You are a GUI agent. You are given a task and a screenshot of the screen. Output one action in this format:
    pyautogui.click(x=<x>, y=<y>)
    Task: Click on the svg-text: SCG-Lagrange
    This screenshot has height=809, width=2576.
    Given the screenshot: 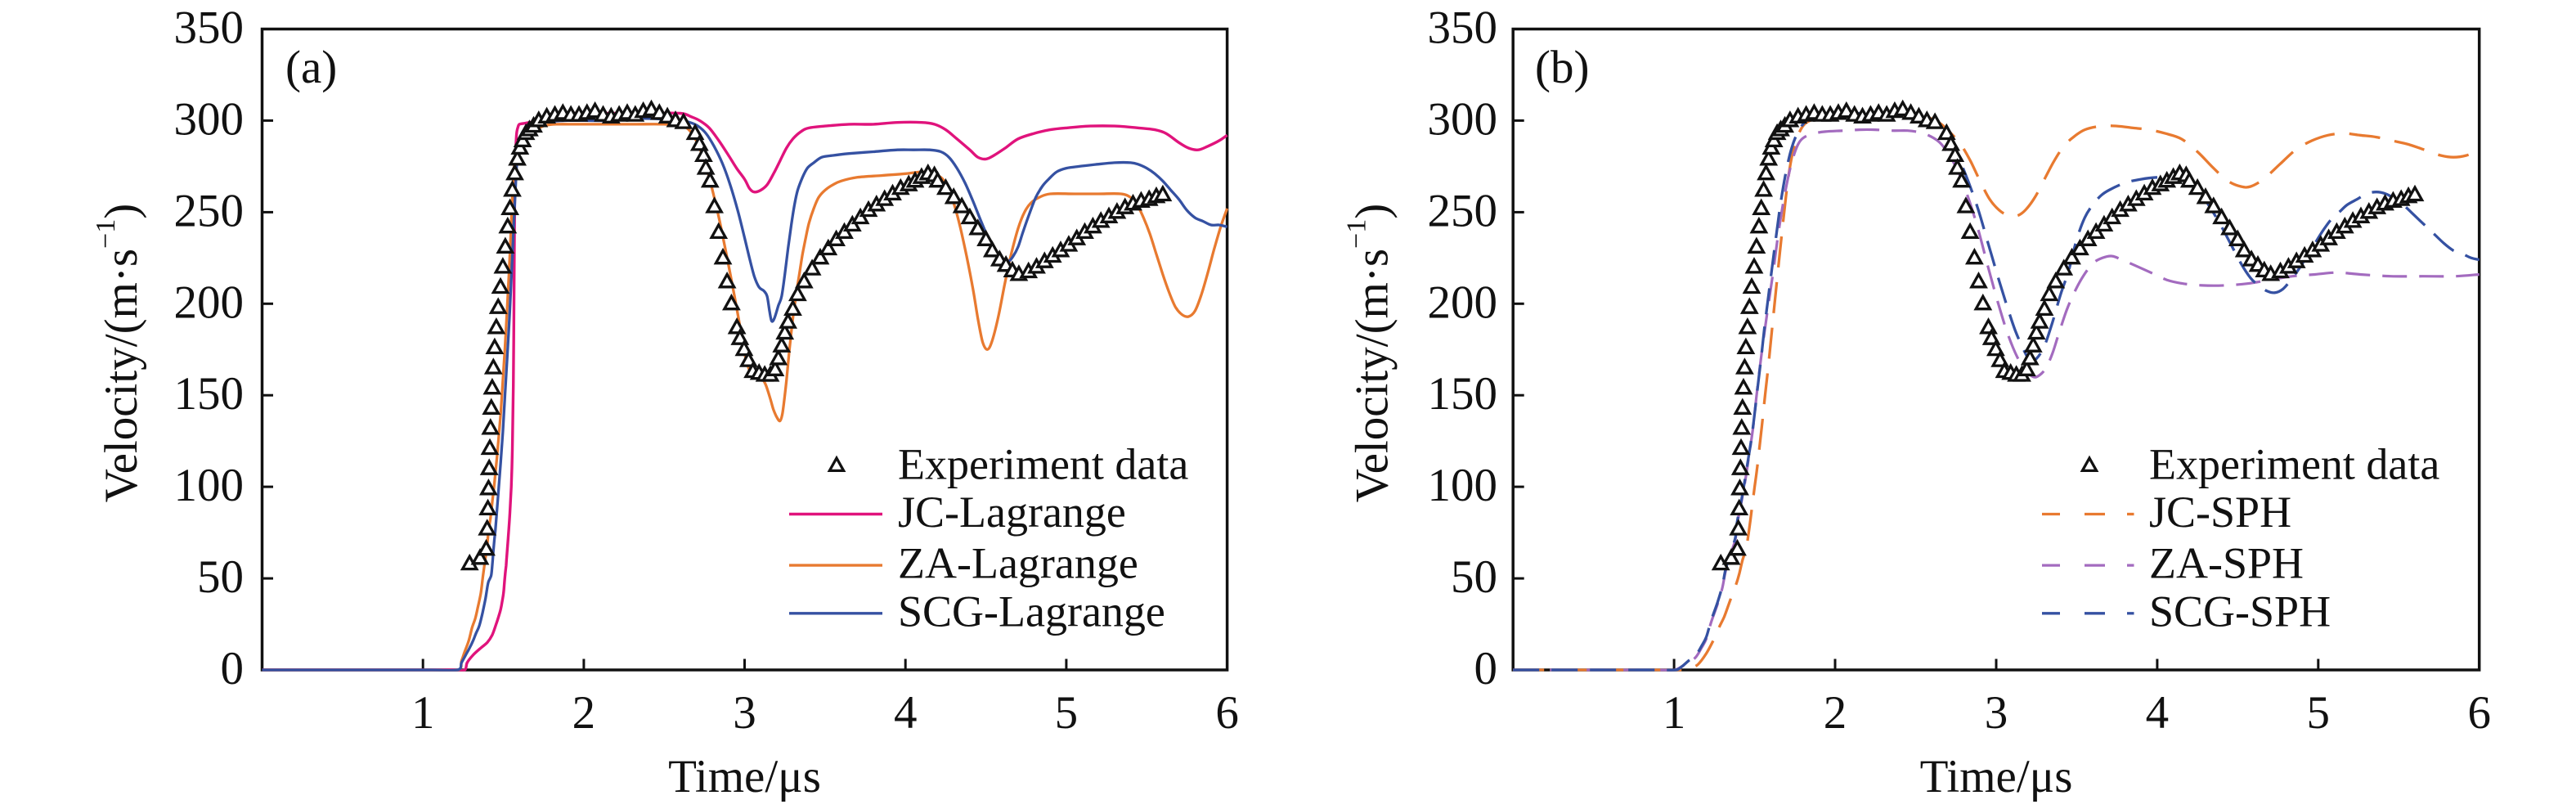 What is the action you would take?
    pyautogui.click(x=1032, y=611)
    